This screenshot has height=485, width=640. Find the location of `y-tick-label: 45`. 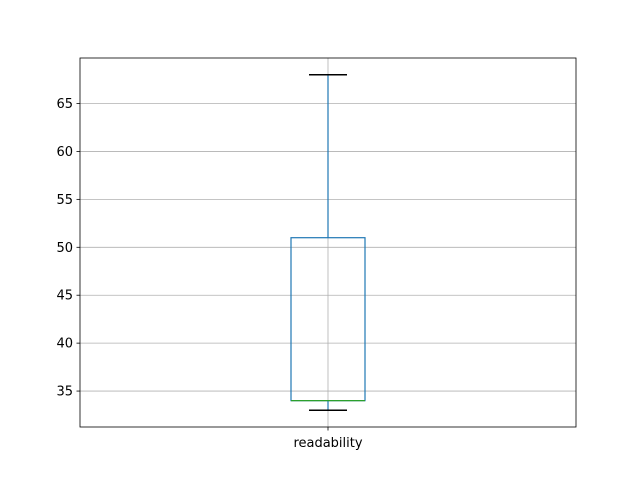

y-tick-label: 45 is located at coordinates (64, 296).